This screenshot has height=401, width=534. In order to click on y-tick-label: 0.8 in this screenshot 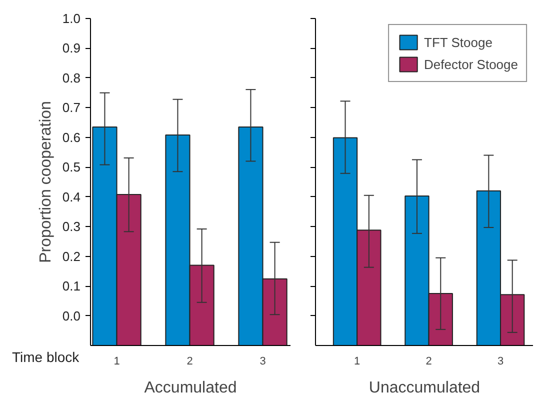, I will do `click(71, 78)`.